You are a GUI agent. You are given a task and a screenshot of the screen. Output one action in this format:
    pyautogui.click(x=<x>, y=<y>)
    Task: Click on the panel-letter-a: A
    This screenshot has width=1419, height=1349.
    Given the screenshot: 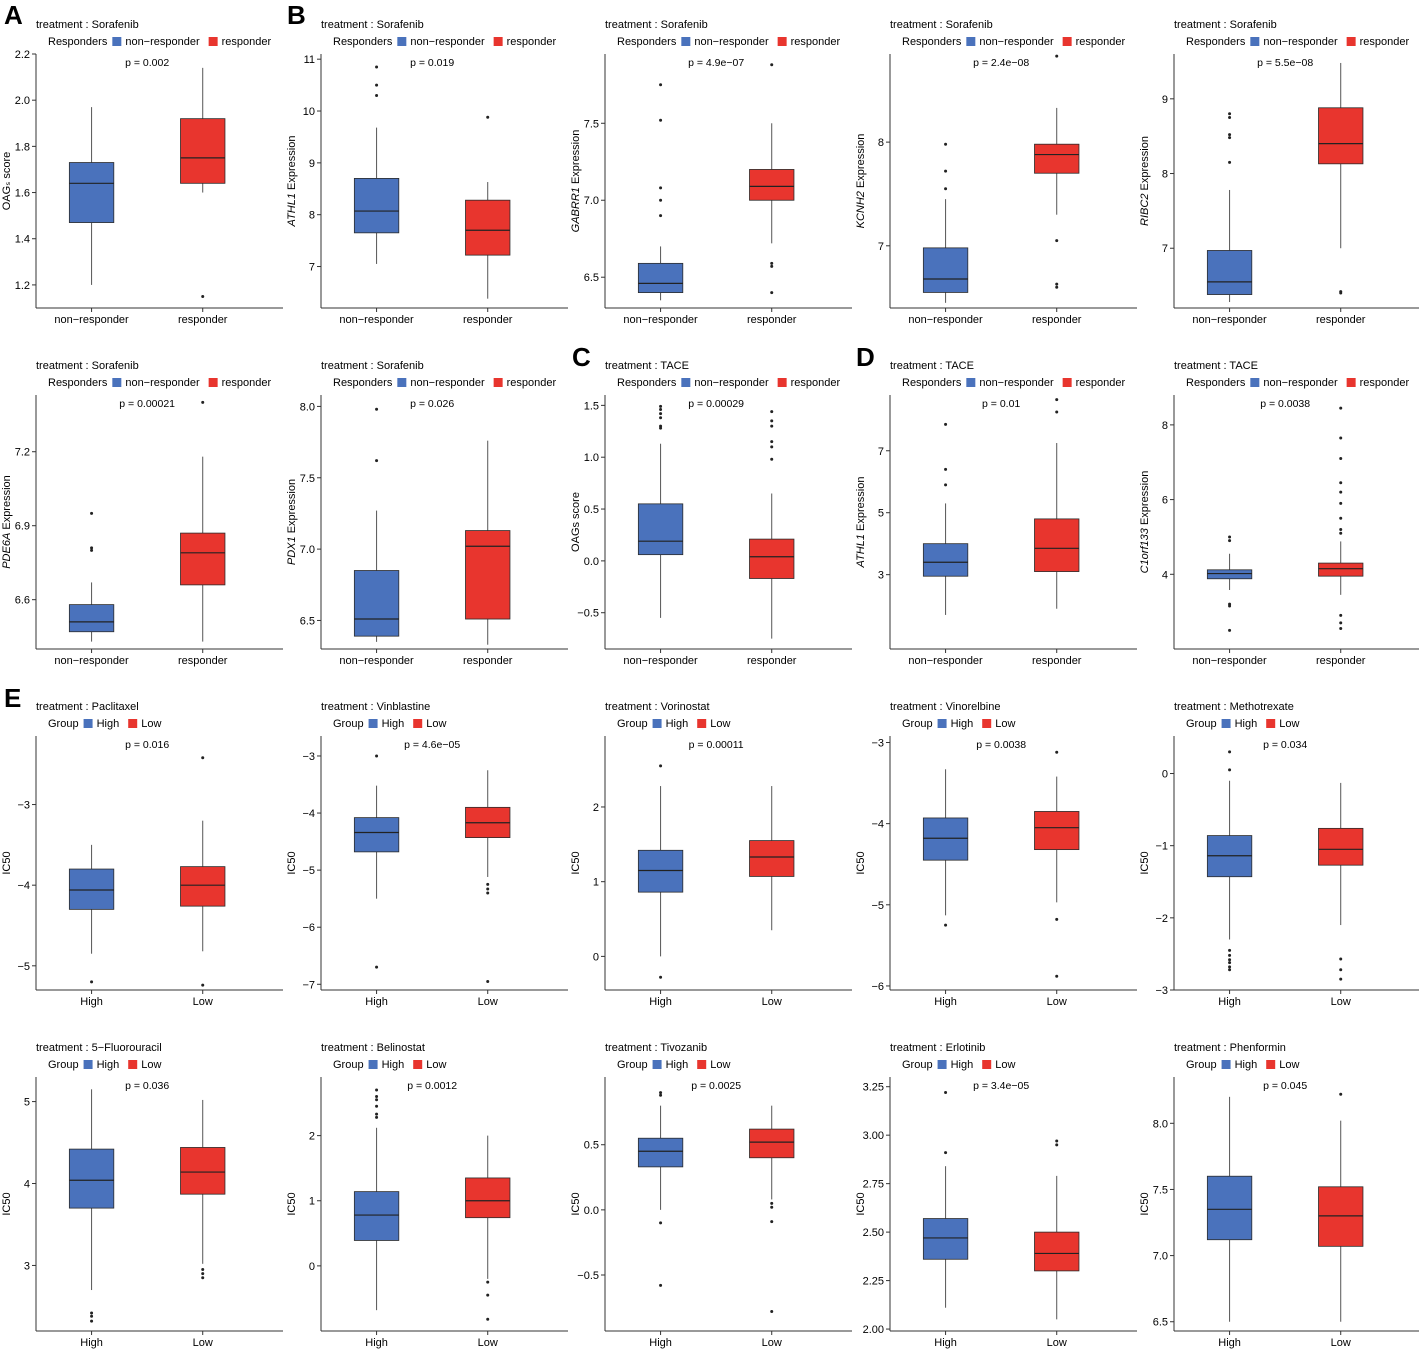 What is the action you would take?
    pyautogui.click(x=13, y=15)
    